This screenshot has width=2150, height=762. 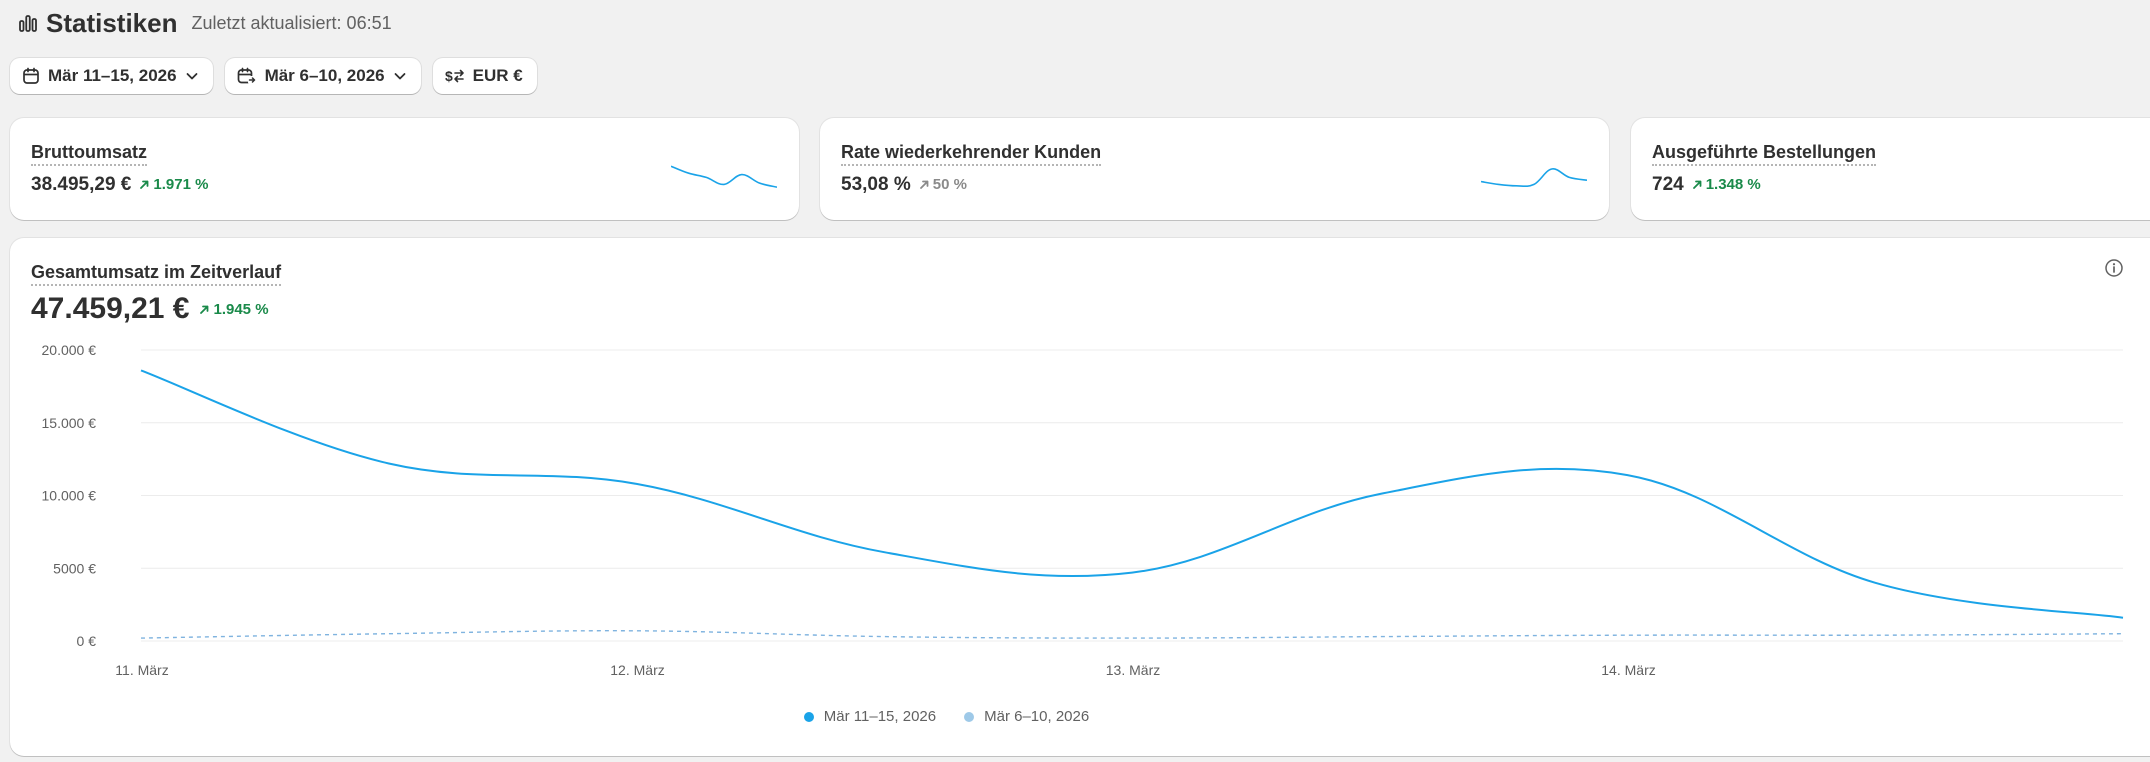 I want to click on x-tick-label: 13. März, so click(x=1133, y=670).